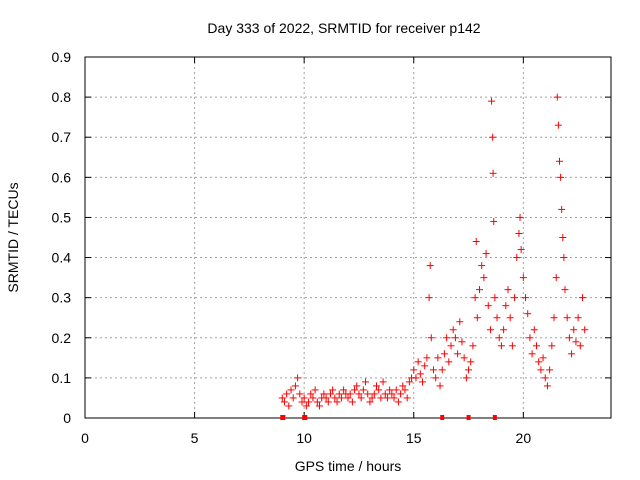 Image resolution: width=640 pixels, height=480 pixels. Describe the element at coordinates (62, 137) in the screenshot. I see `y-tick-label: 0.7` at that location.